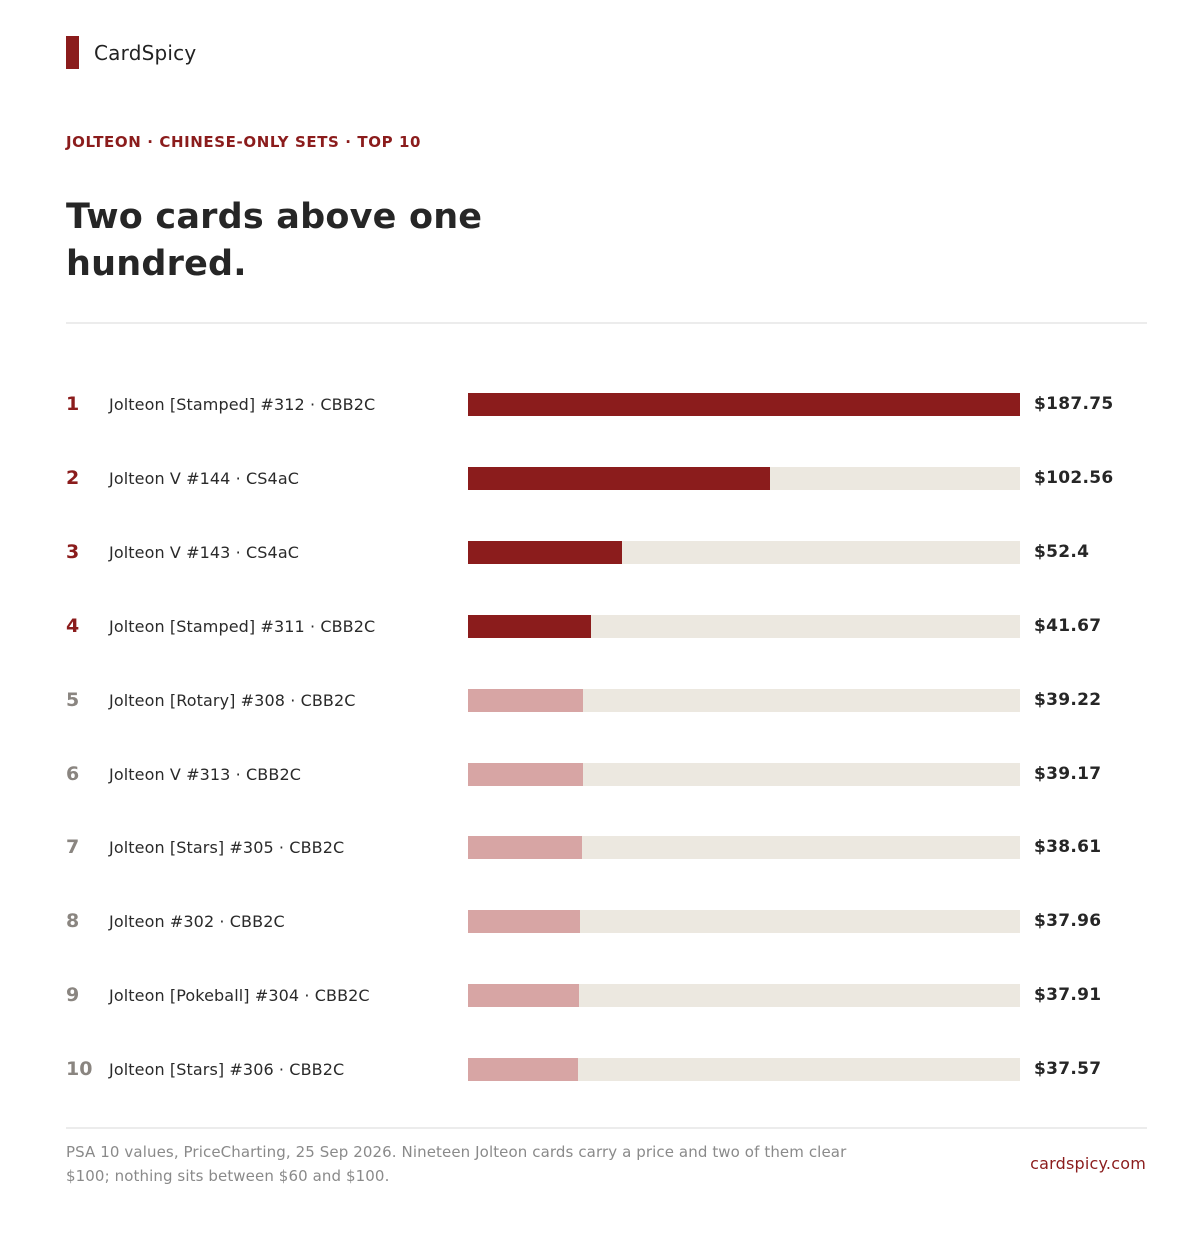 This screenshot has width=1200, height=1250. Describe the element at coordinates (1068, 700) in the screenshot. I see `value-label: $39.22` at that location.